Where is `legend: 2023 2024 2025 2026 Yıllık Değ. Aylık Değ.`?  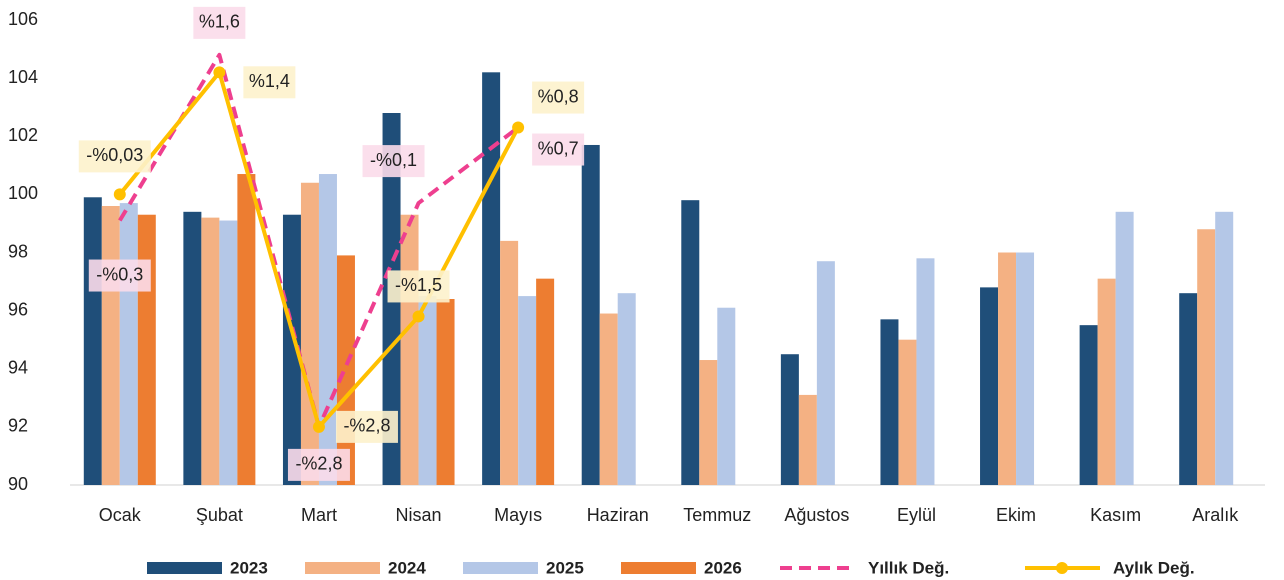 legend: 2023 2024 2025 2026 Yıllık Değ. Aylık Değ. is located at coordinates (671, 567).